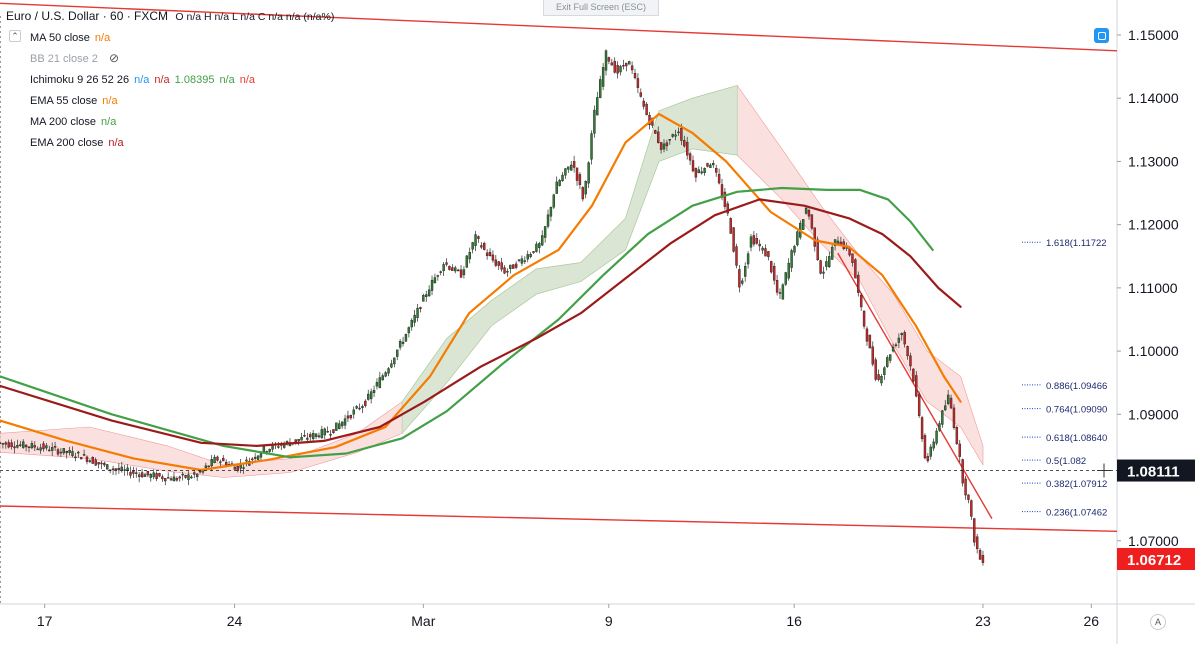  I want to click on auto-scale-button: A, so click(1158, 622).